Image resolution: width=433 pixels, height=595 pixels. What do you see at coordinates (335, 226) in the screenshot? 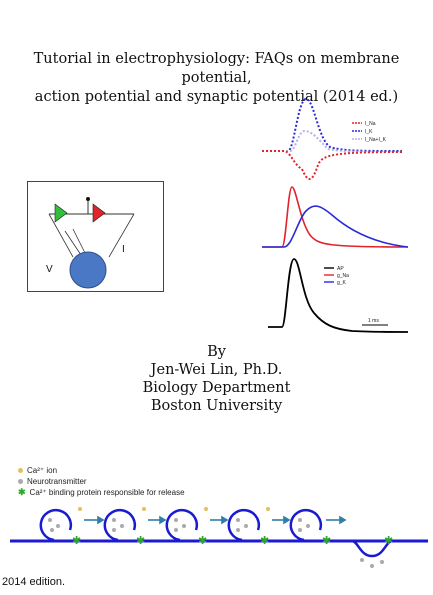
I see `series-gk` at bounding box center [335, 226].